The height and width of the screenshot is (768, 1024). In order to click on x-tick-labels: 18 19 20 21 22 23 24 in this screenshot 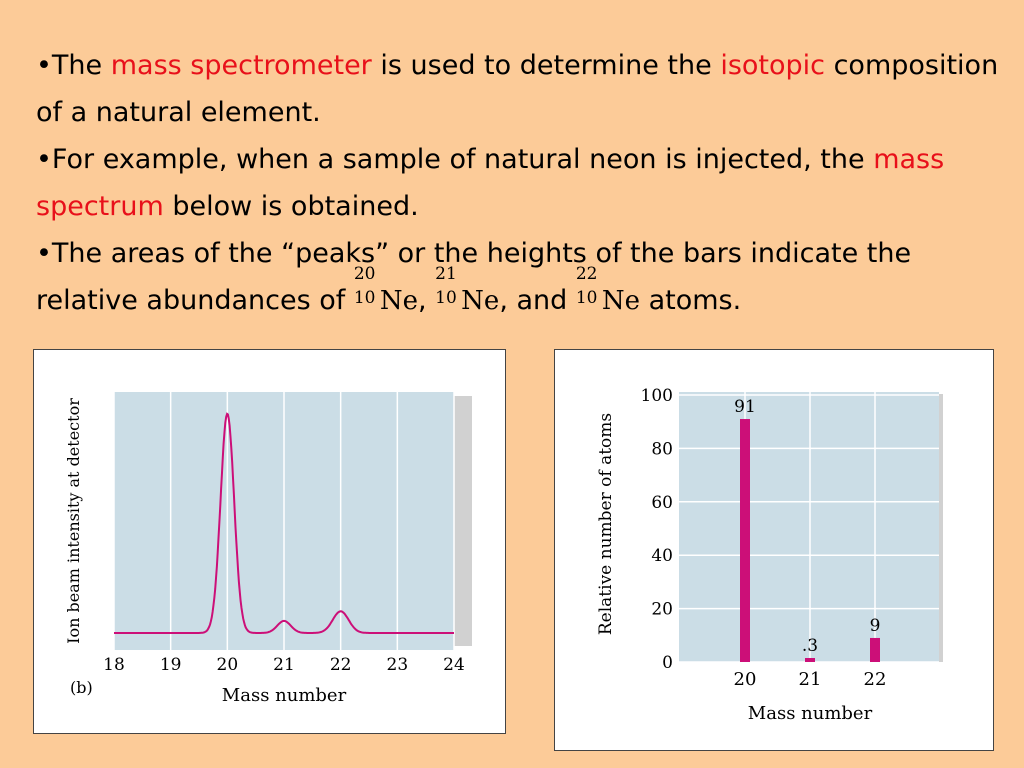, I will do `click(284, 665)`.